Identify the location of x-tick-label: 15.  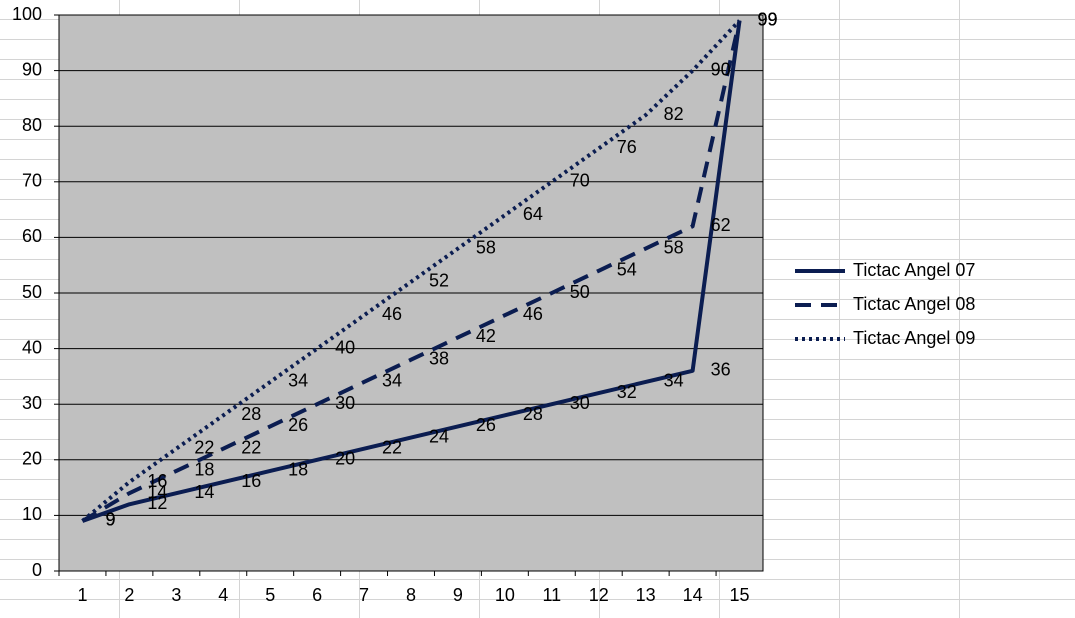
(740, 595).